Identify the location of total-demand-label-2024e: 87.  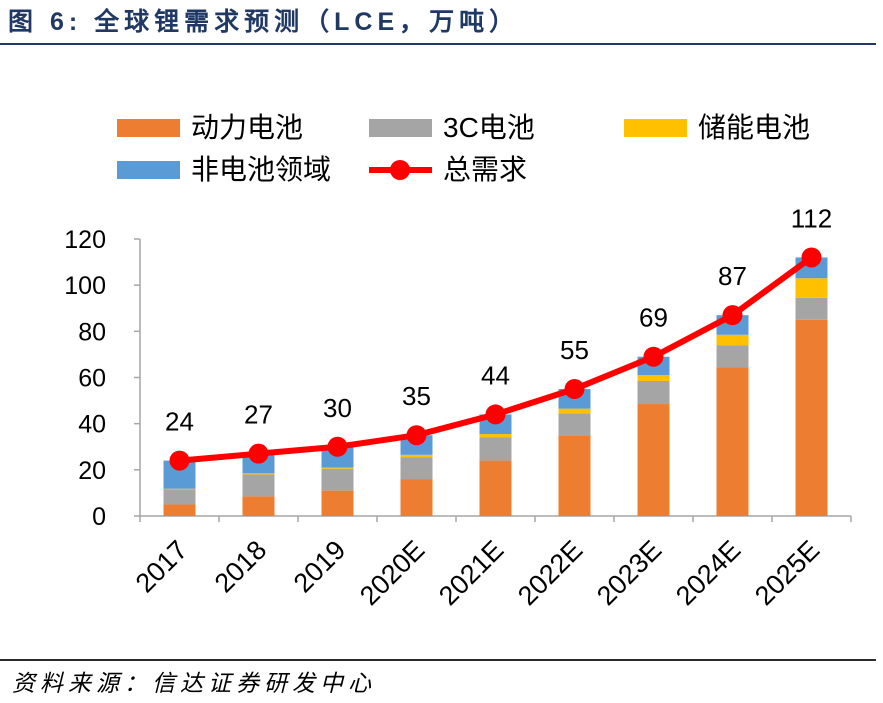
(732, 276).